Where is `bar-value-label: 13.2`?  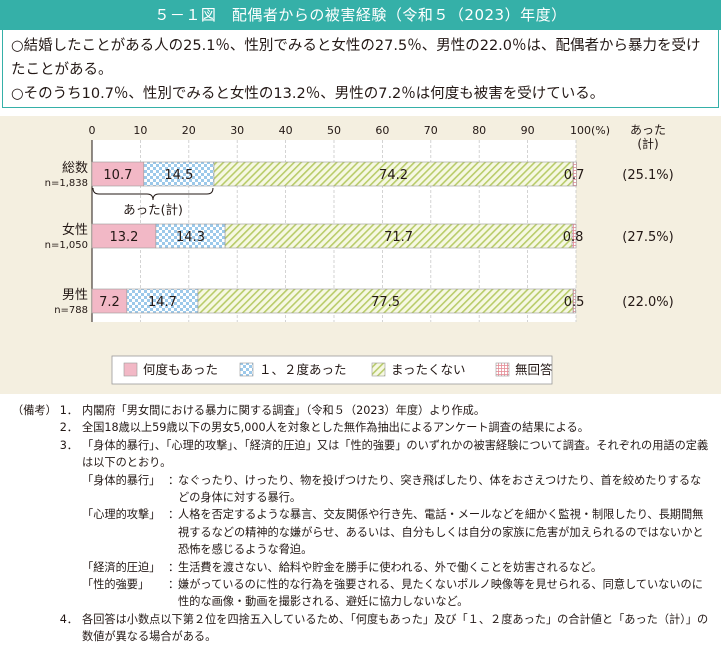
bar-value-label: 13.2 is located at coordinates (123, 237).